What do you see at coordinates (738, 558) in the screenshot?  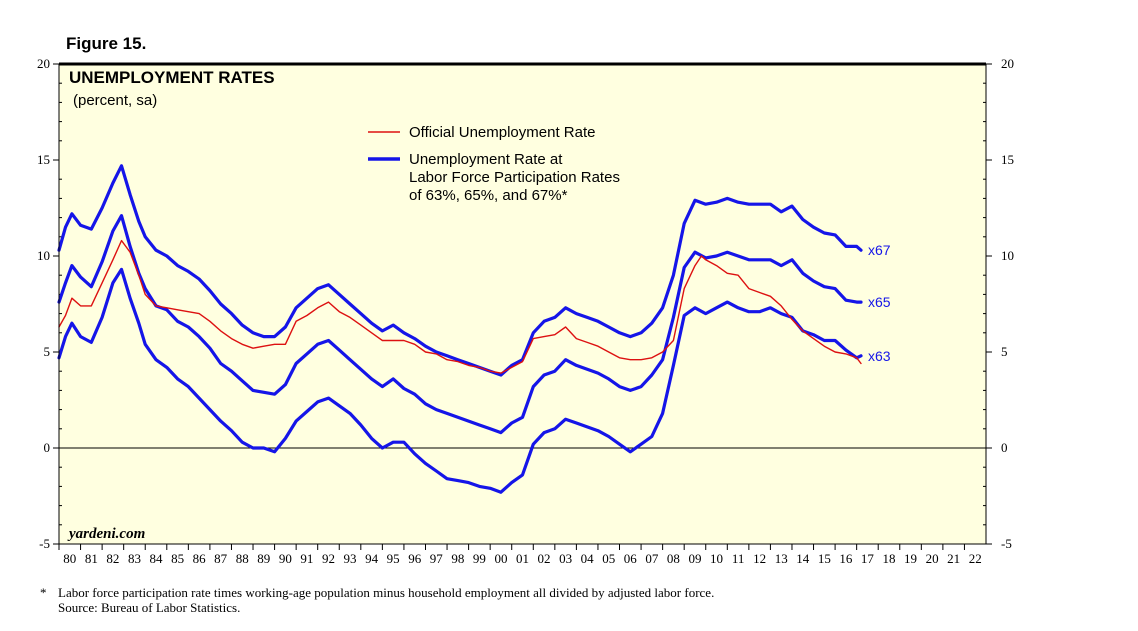 I see `x-tick-label: 11` at bounding box center [738, 558].